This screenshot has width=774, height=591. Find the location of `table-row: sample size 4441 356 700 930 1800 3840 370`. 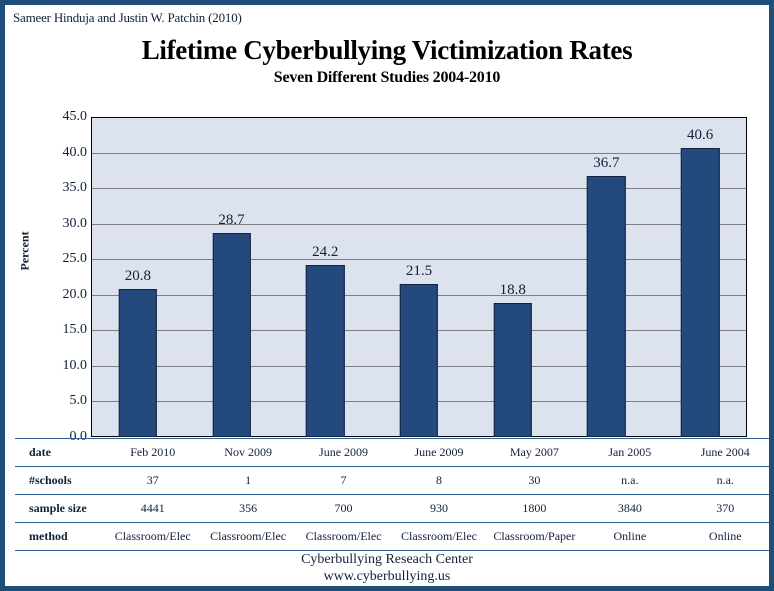

table-row: sample size 4441 356 700 930 1800 3840 370 is located at coordinates (392, 508).